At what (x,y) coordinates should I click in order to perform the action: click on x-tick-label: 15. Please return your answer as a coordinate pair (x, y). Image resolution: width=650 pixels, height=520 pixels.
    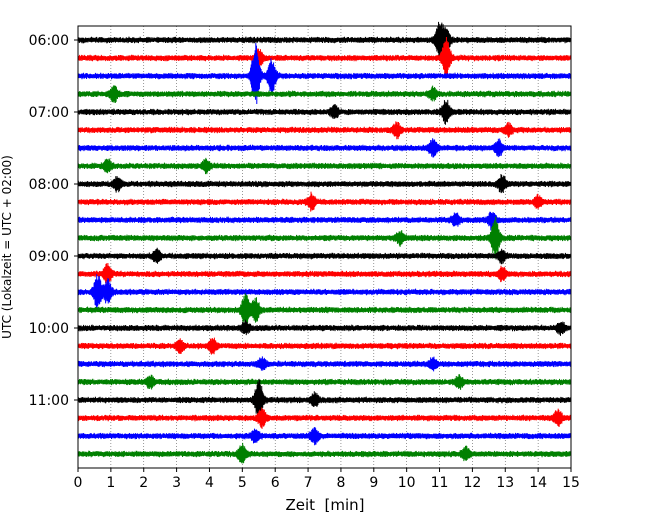
    Looking at the image, I should click on (571, 483).